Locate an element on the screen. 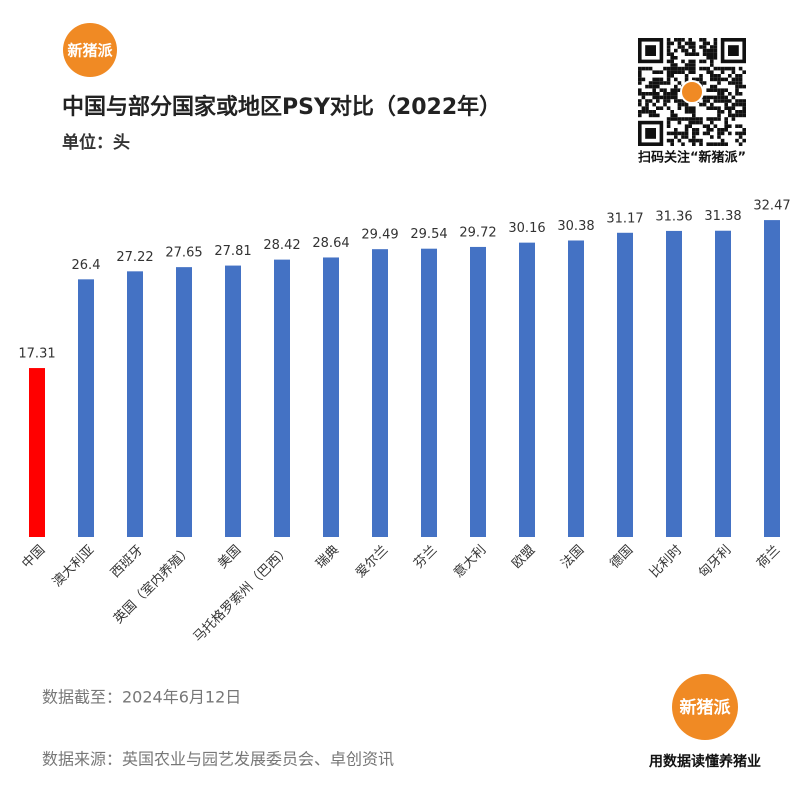 The width and height of the screenshot is (800, 800). value-label: 27.81 is located at coordinates (232, 251).